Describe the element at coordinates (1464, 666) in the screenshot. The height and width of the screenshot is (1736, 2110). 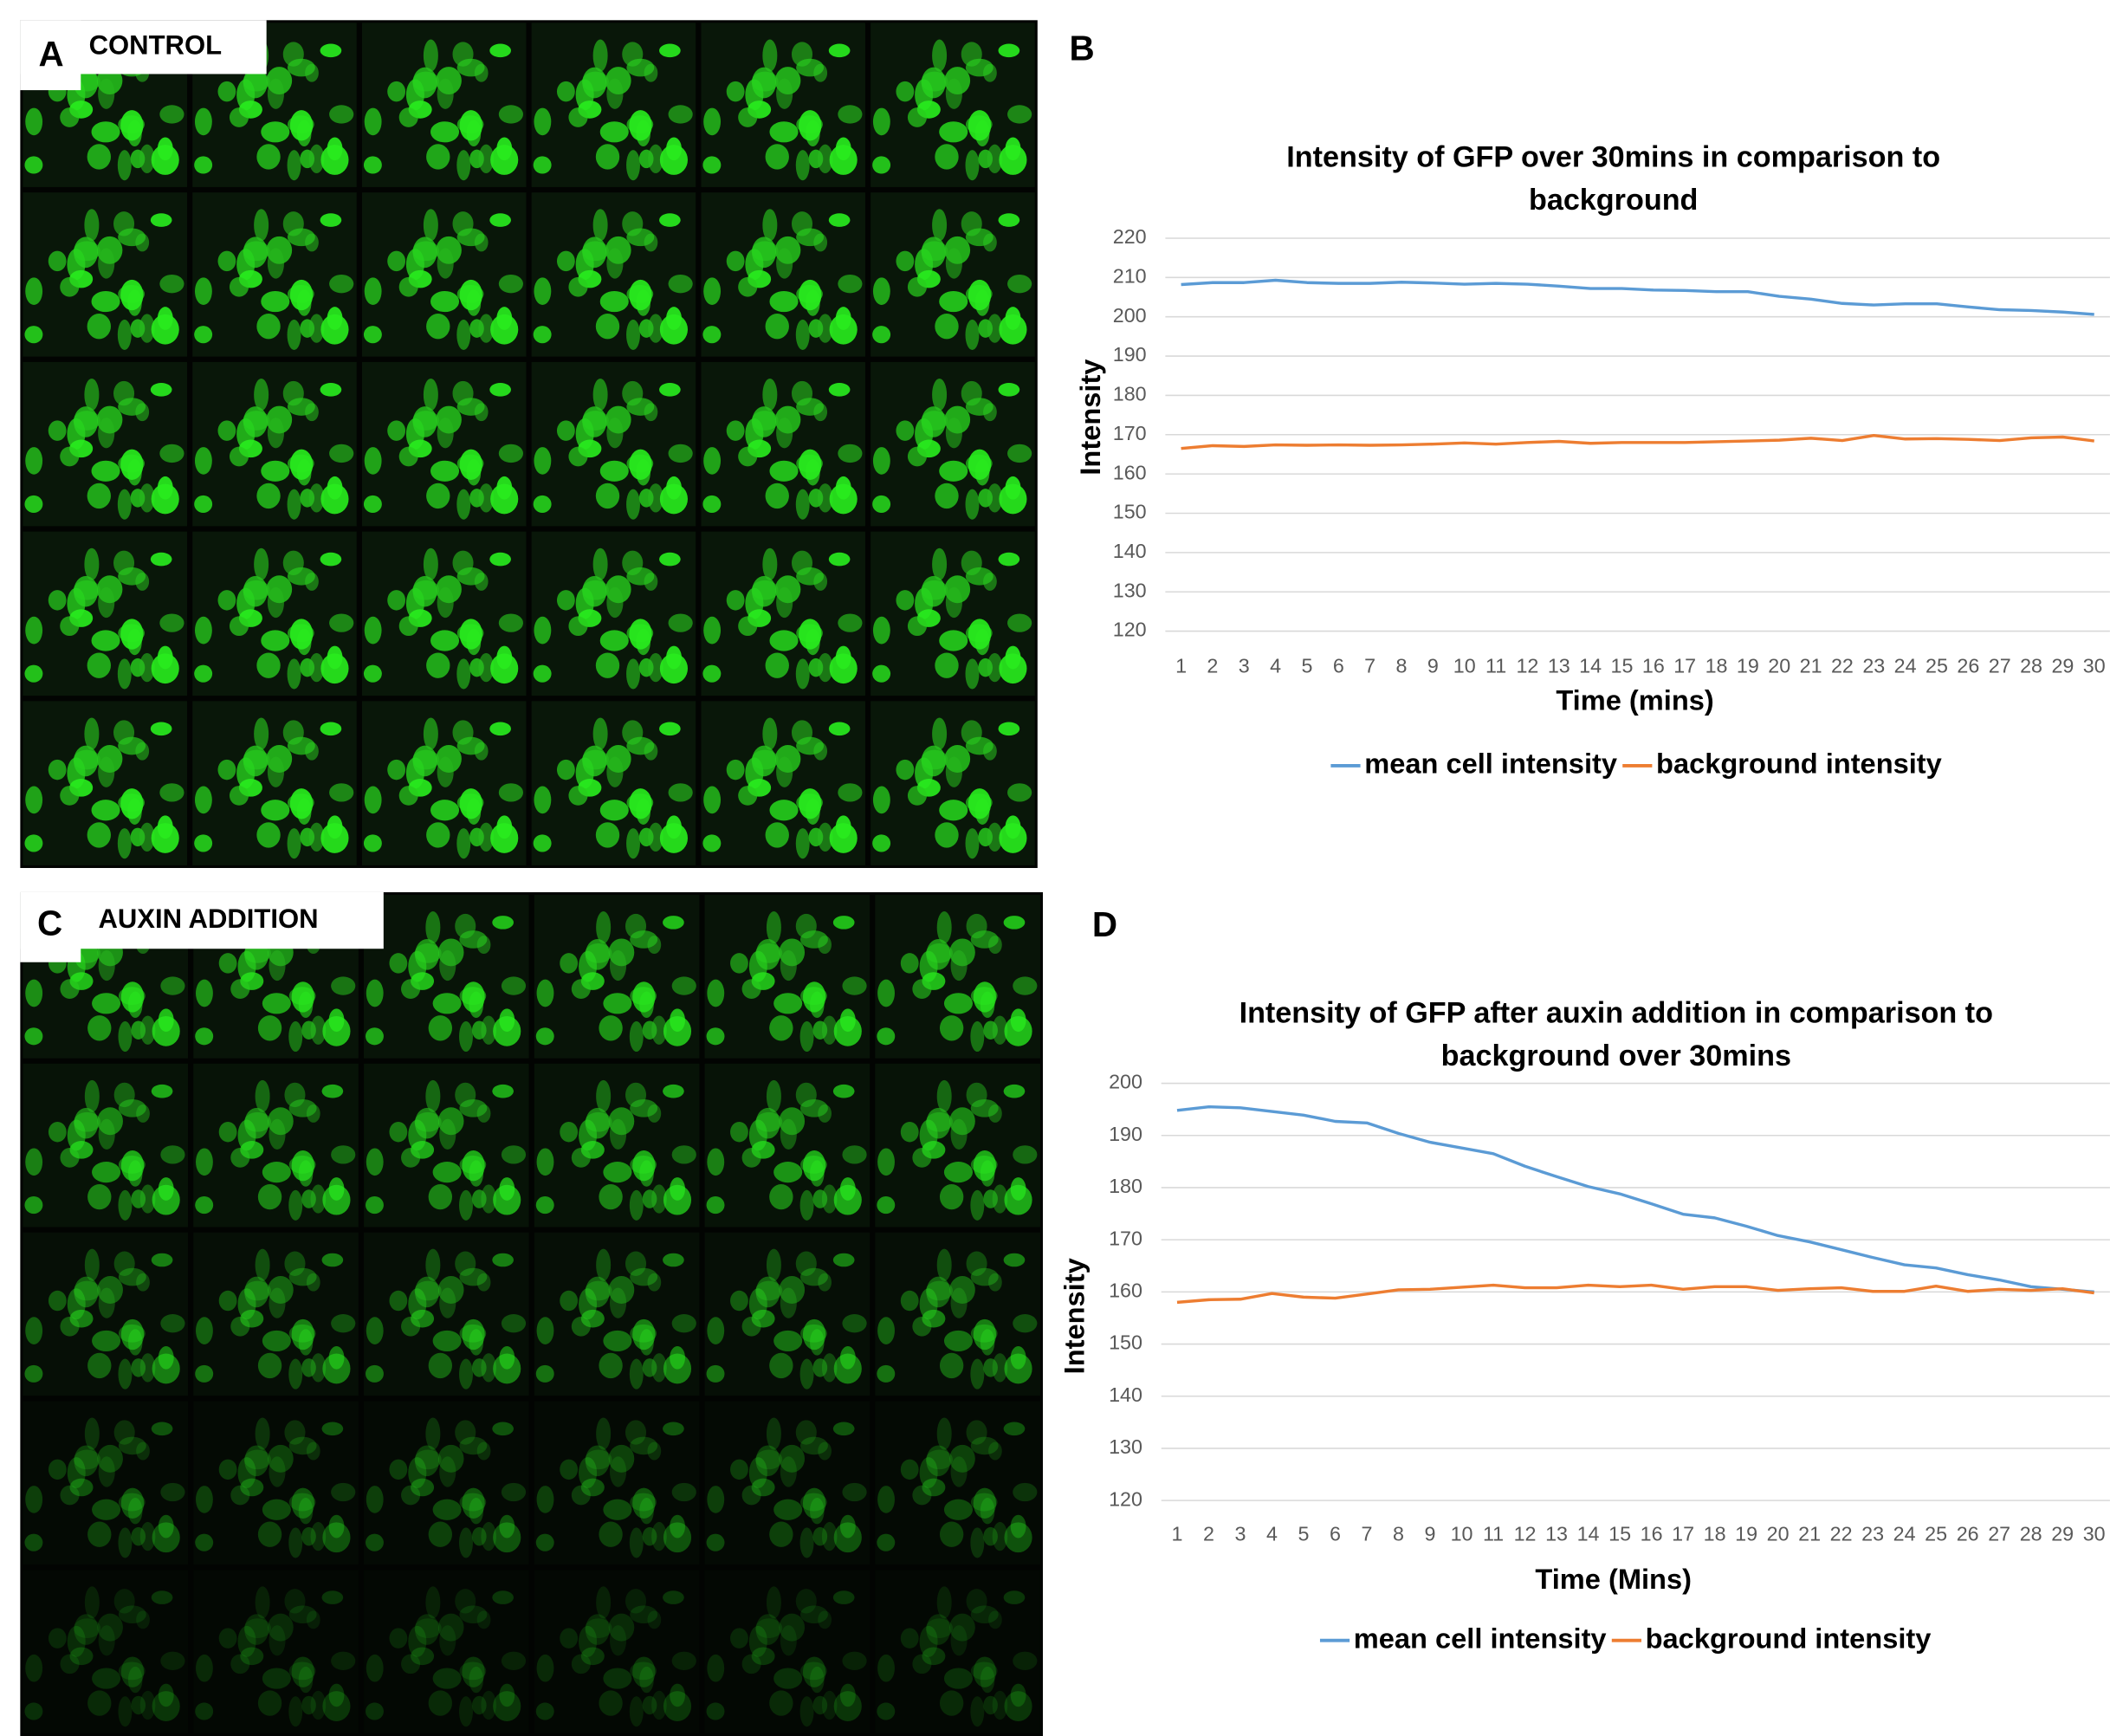
I see `x-tick-label: 10` at that location.